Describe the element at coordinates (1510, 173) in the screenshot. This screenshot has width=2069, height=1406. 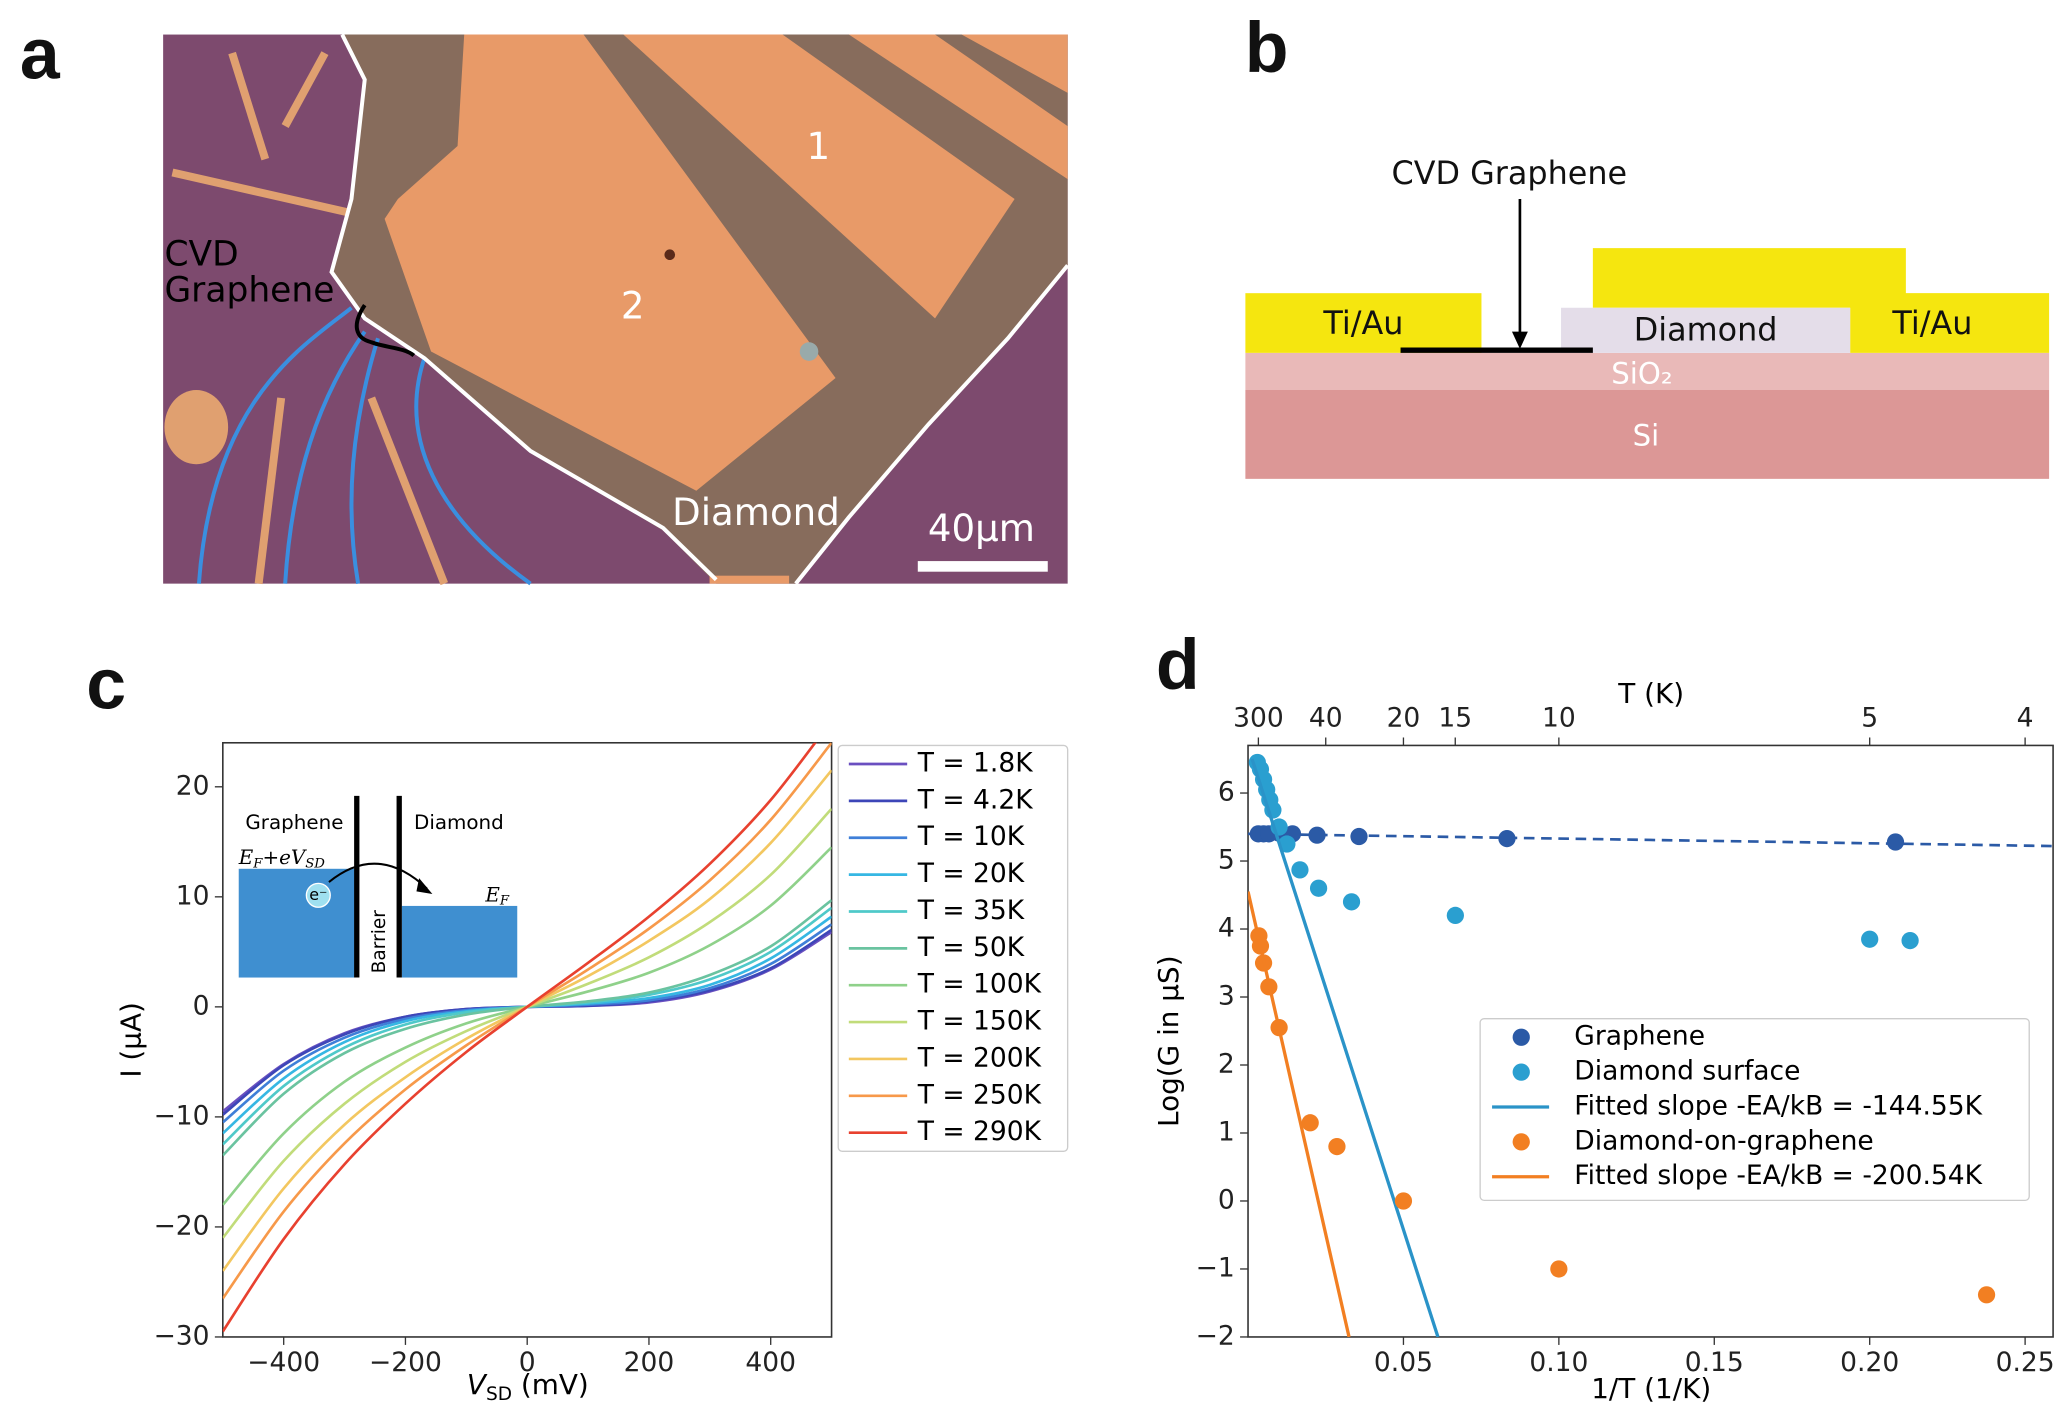
I see `graphene-label: CVD Graphene` at that location.